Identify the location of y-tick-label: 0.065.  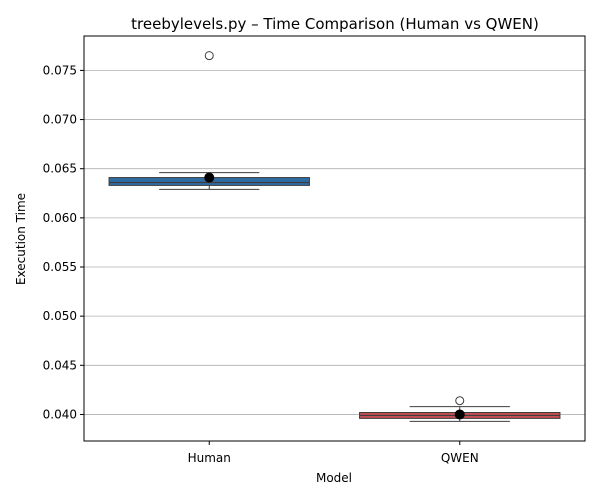
(60, 169).